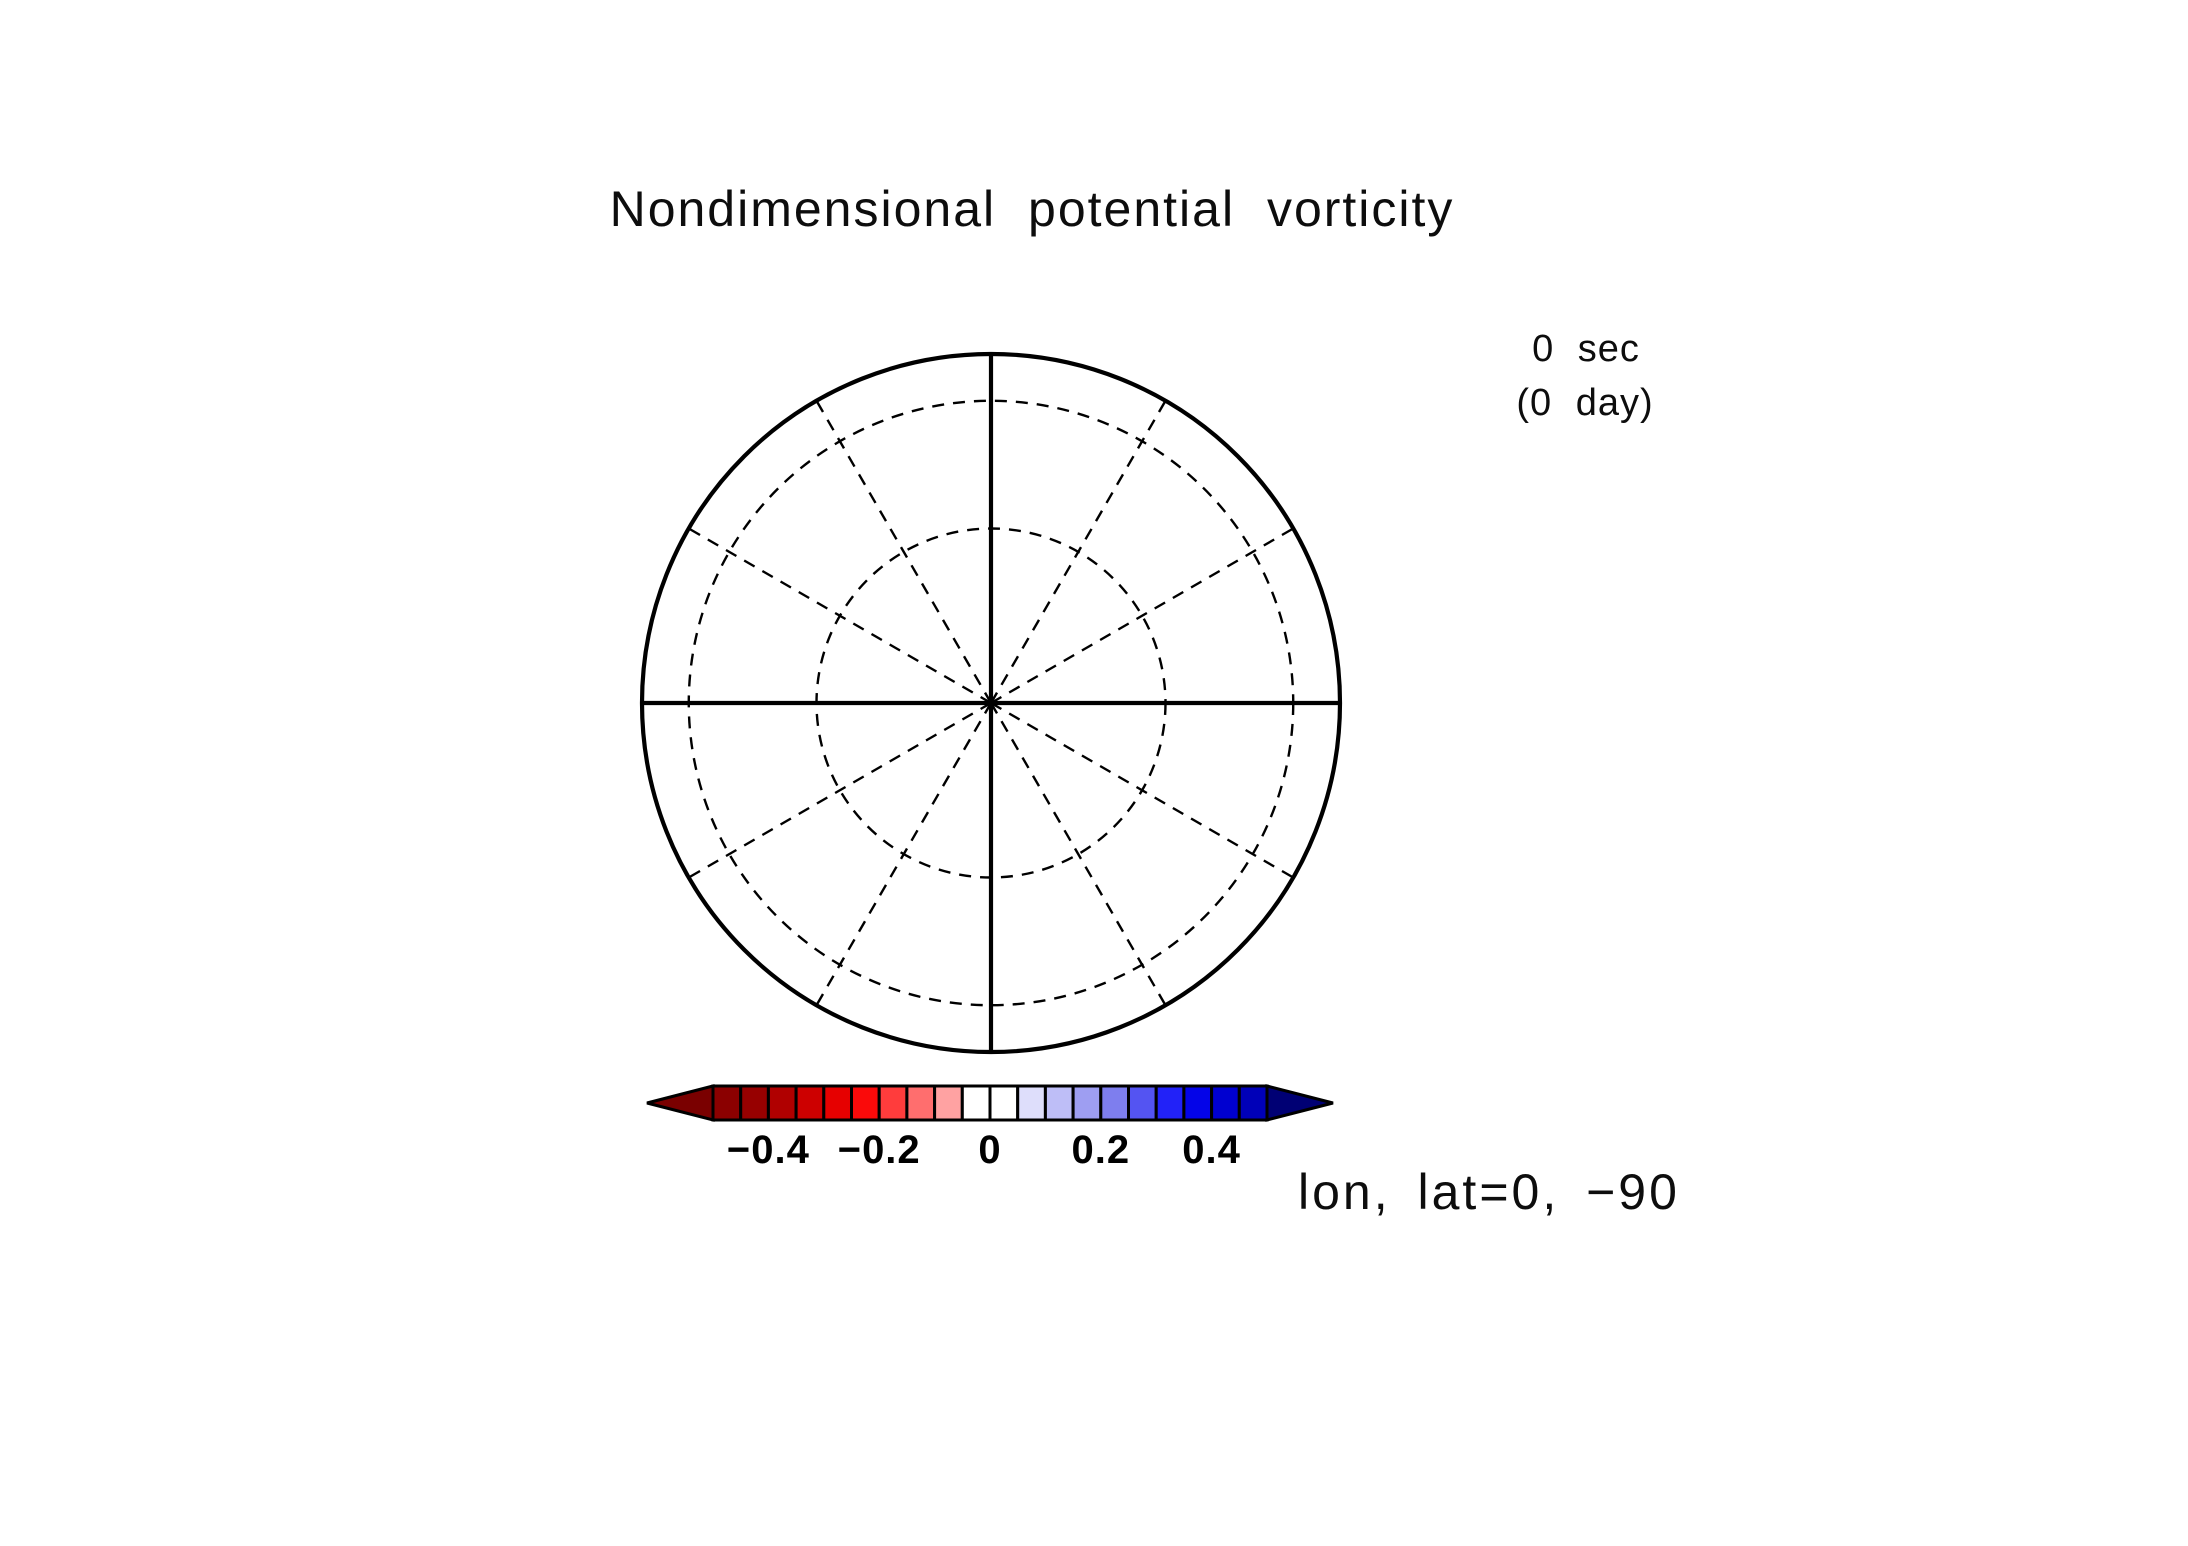 The height and width of the screenshot is (1546, 2188). Describe the element at coordinates (1101, 1150) in the screenshot. I see `colorbar-tick-label: 0.2` at that location.